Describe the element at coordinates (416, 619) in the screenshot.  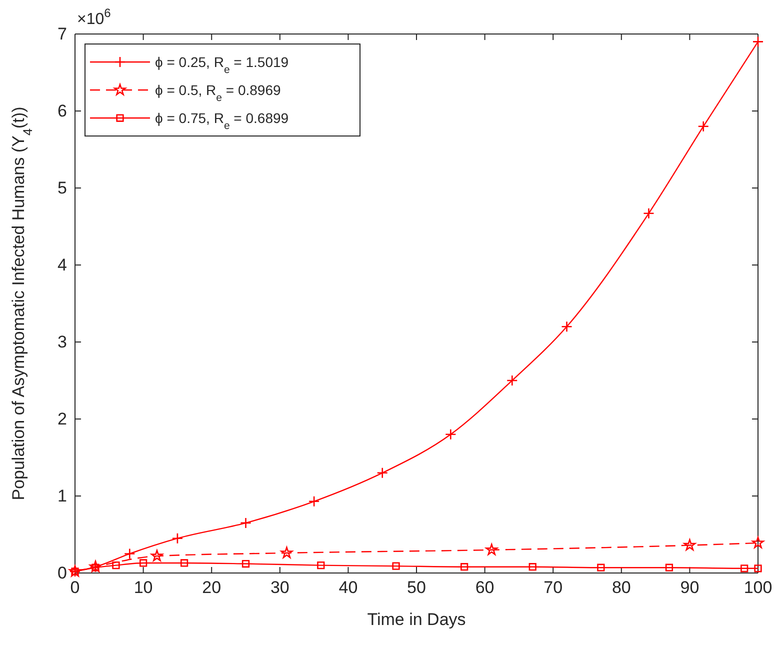
I see `x-axis-title: Time in Days` at that location.